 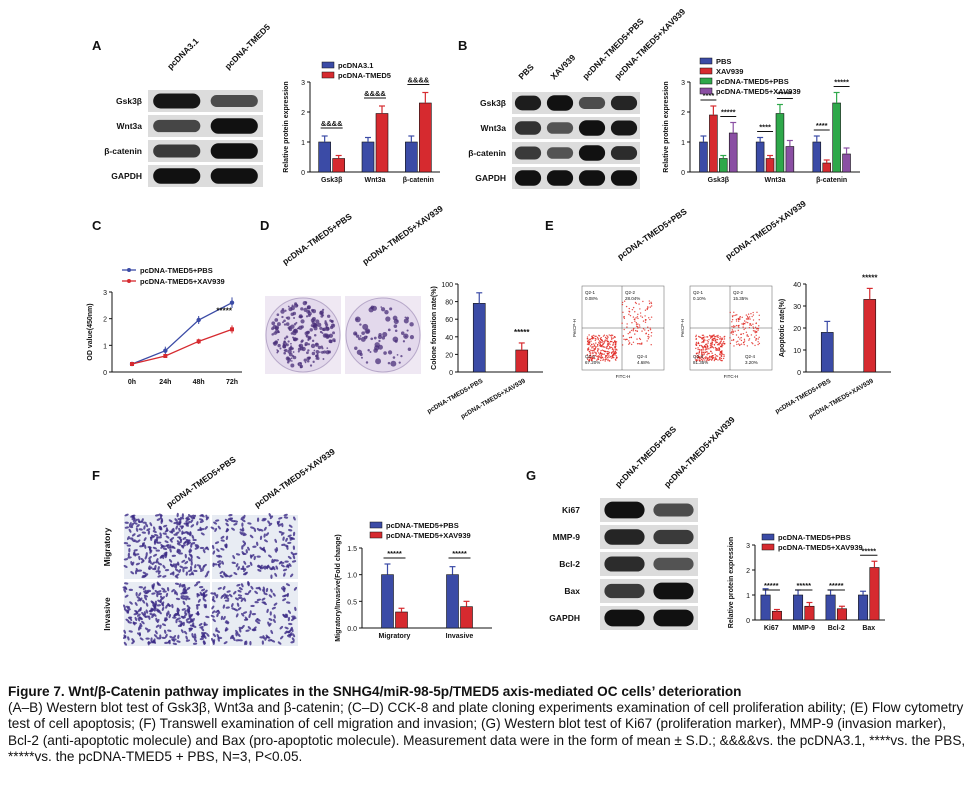 What do you see at coordinates (328, 75) in the screenshot?
I see `legend-swatch` at bounding box center [328, 75].